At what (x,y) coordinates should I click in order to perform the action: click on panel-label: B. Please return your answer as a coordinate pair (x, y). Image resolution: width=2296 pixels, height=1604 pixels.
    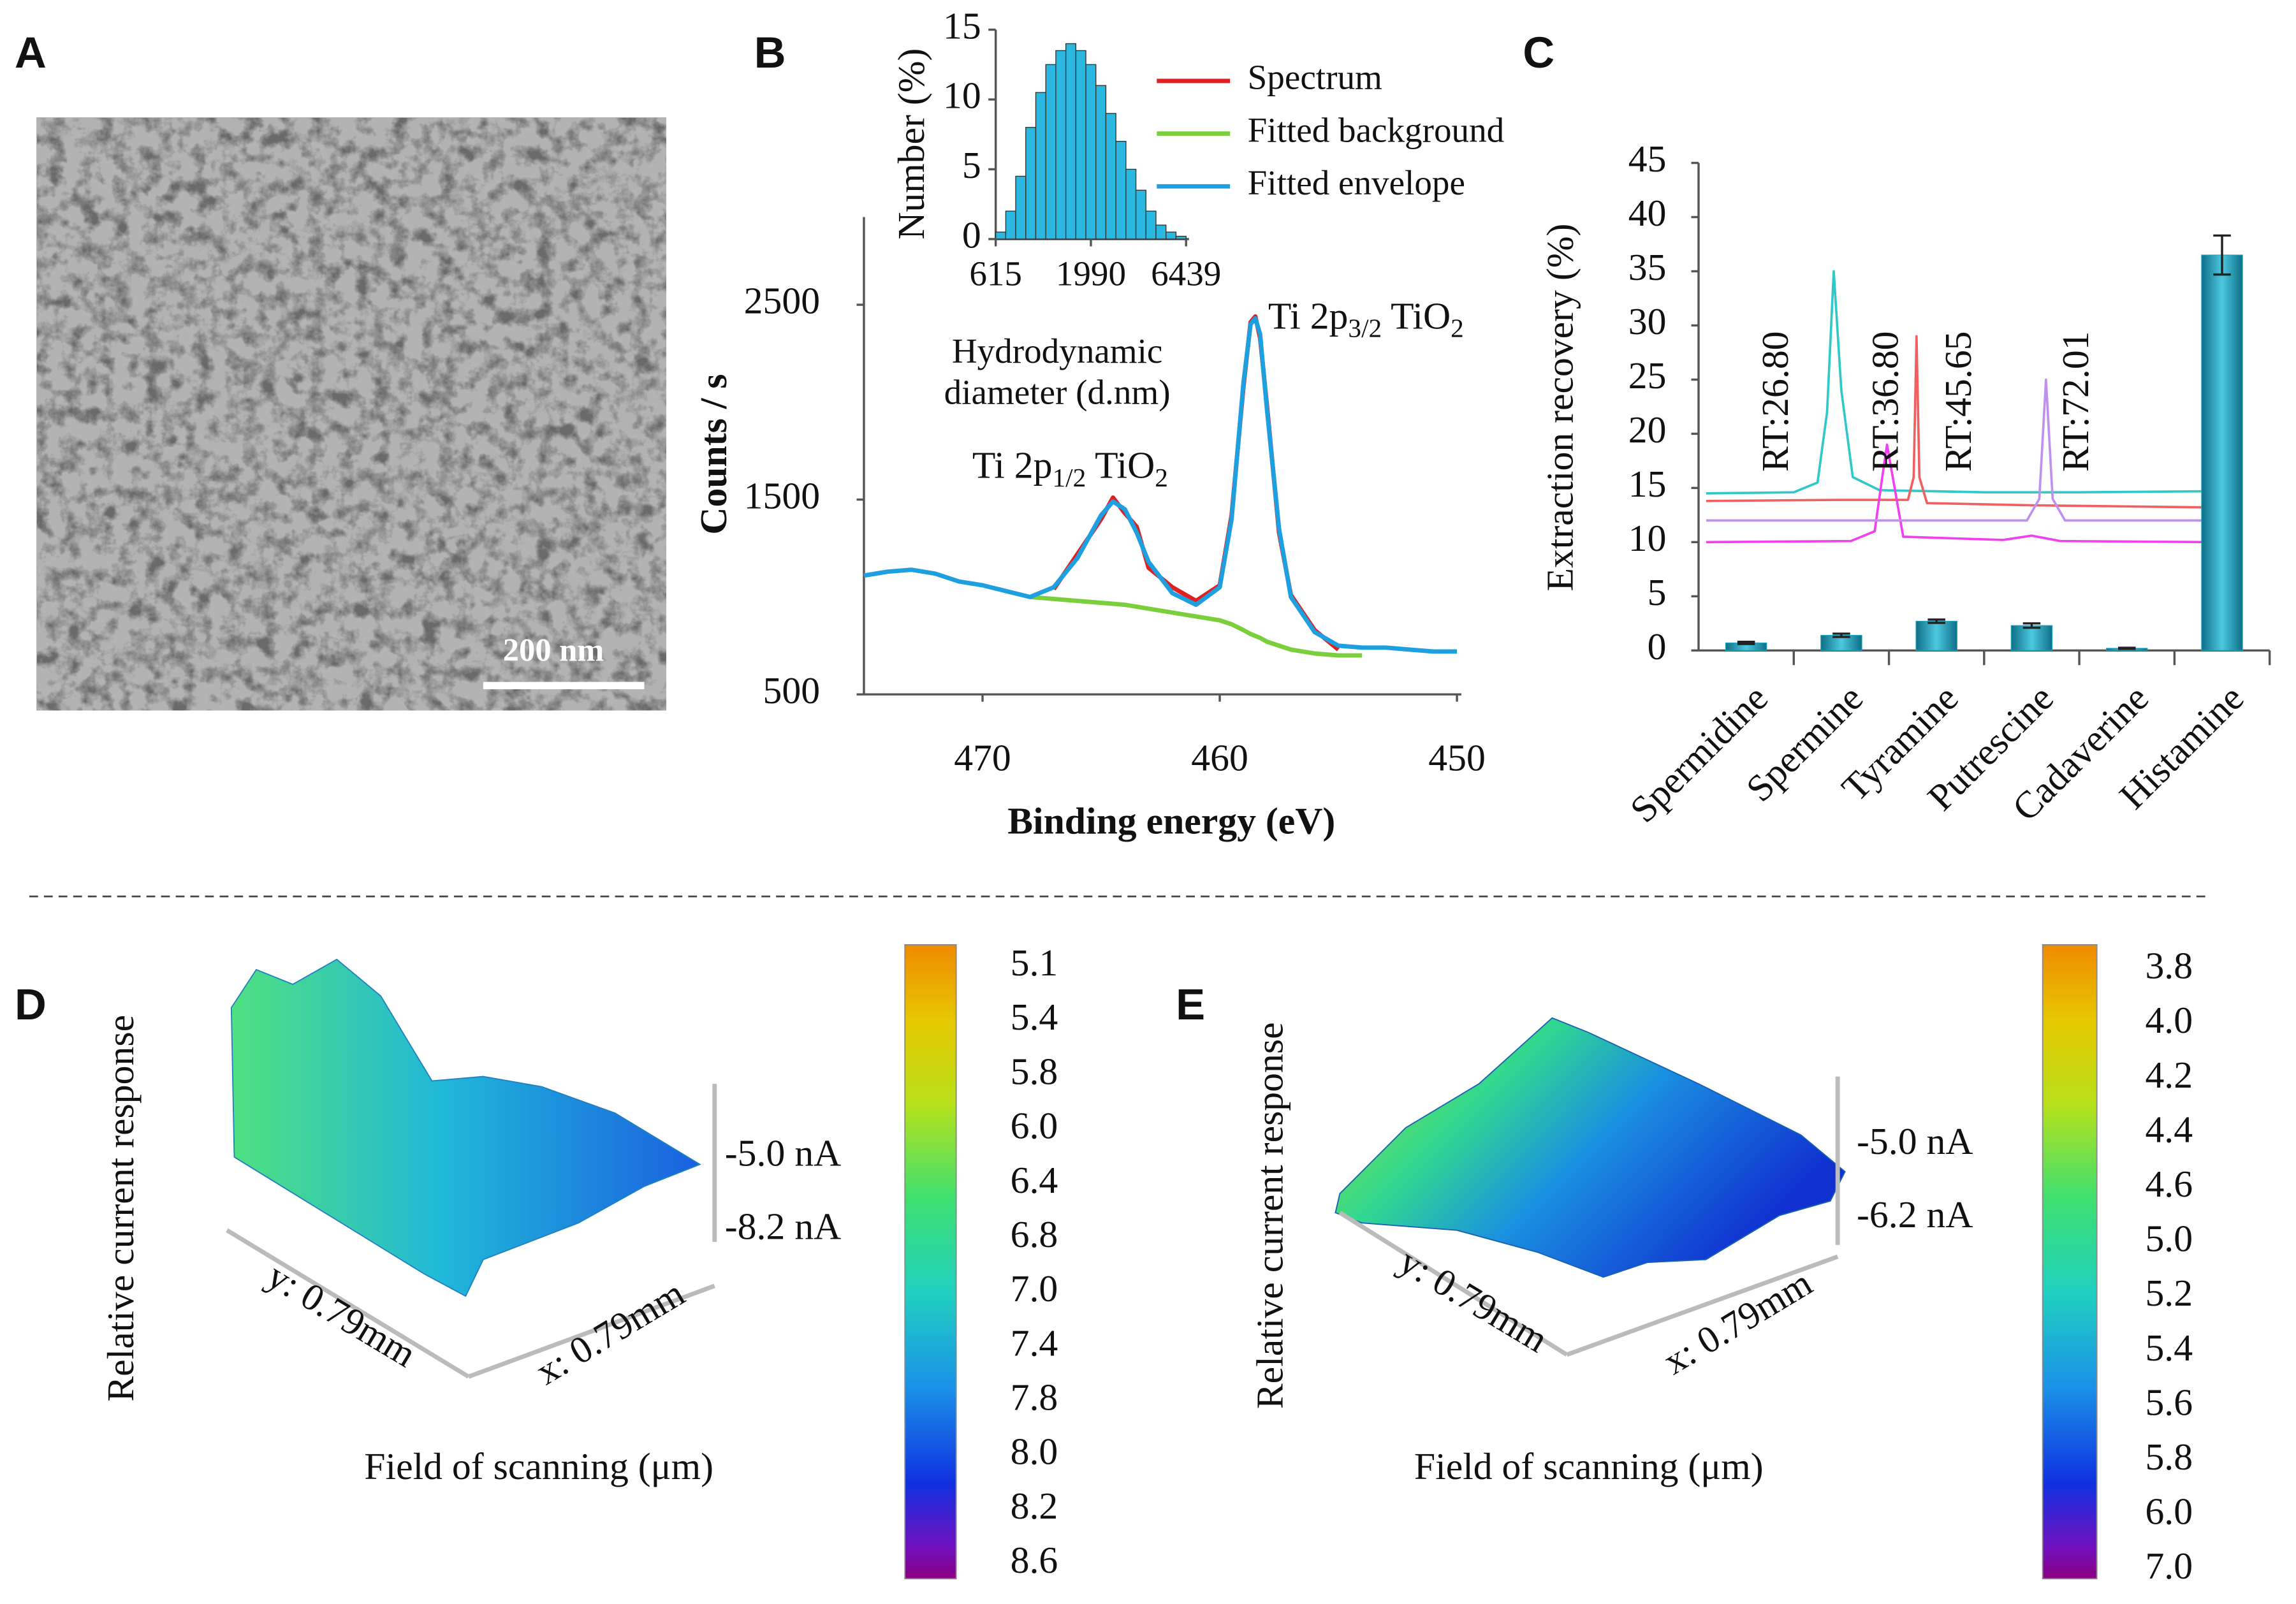
    Looking at the image, I should click on (770, 52).